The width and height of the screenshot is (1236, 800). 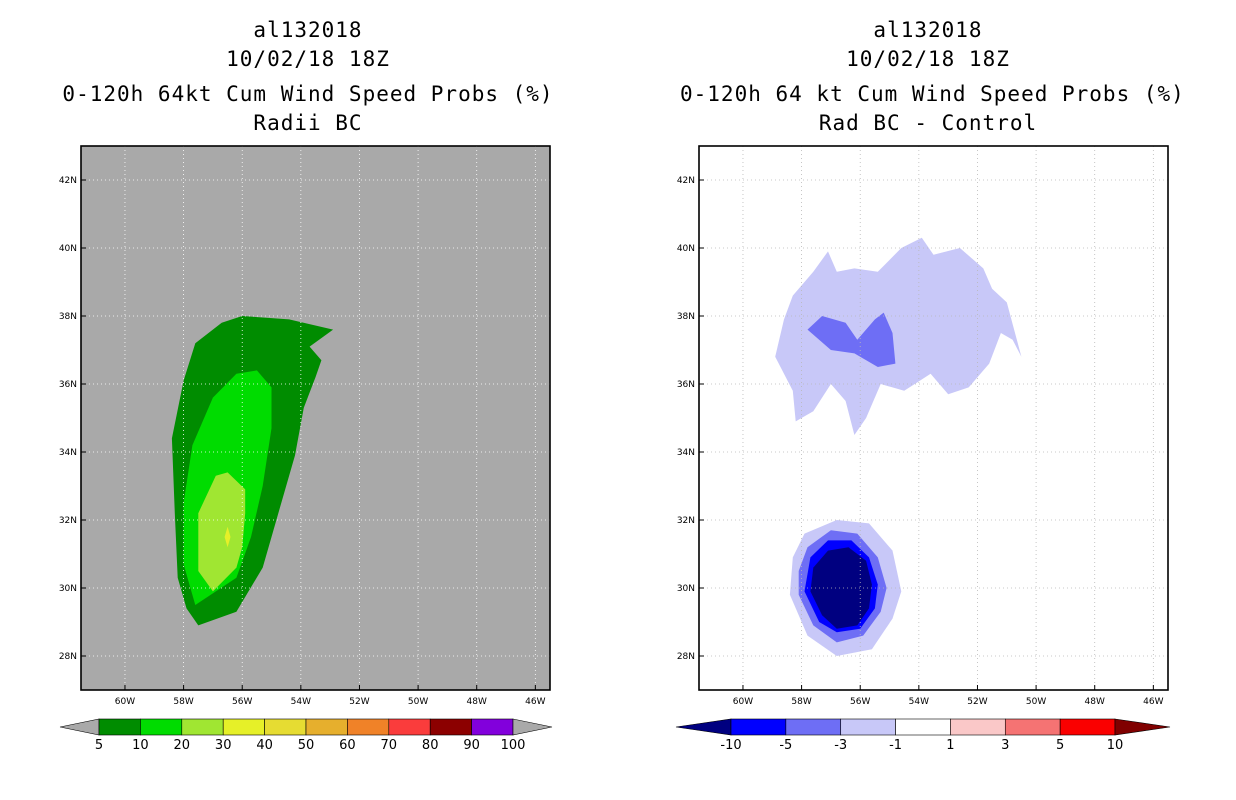 What do you see at coordinates (785, 745) in the screenshot?
I see `right-colorbar-label-1: -5` at bounding box center [785, 745].